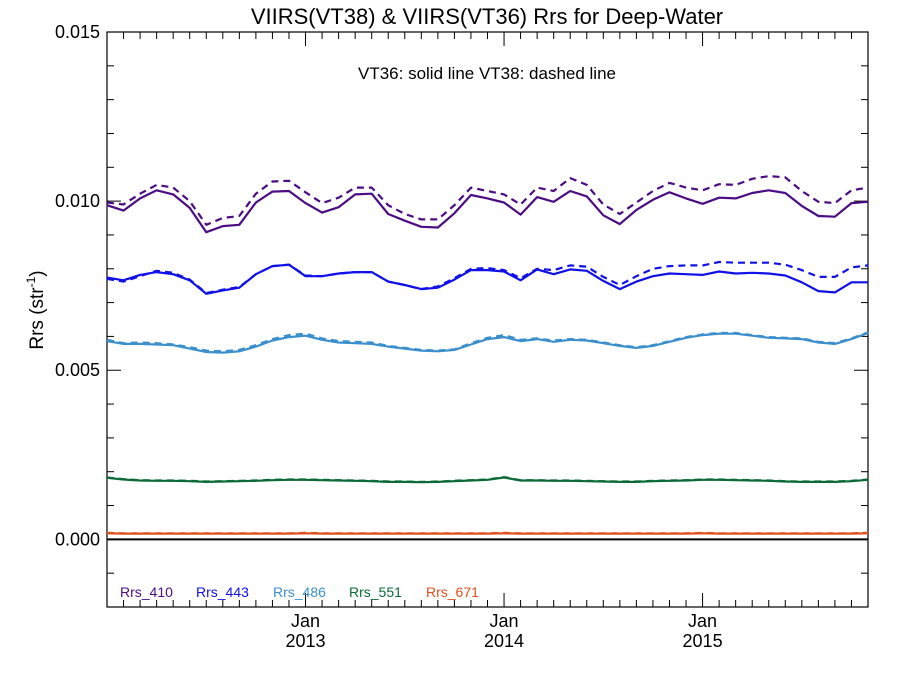 This screenshot has width=900, height=675. I want to click on legend-item-rrs-486: Rrs_486, so click(299, 592).